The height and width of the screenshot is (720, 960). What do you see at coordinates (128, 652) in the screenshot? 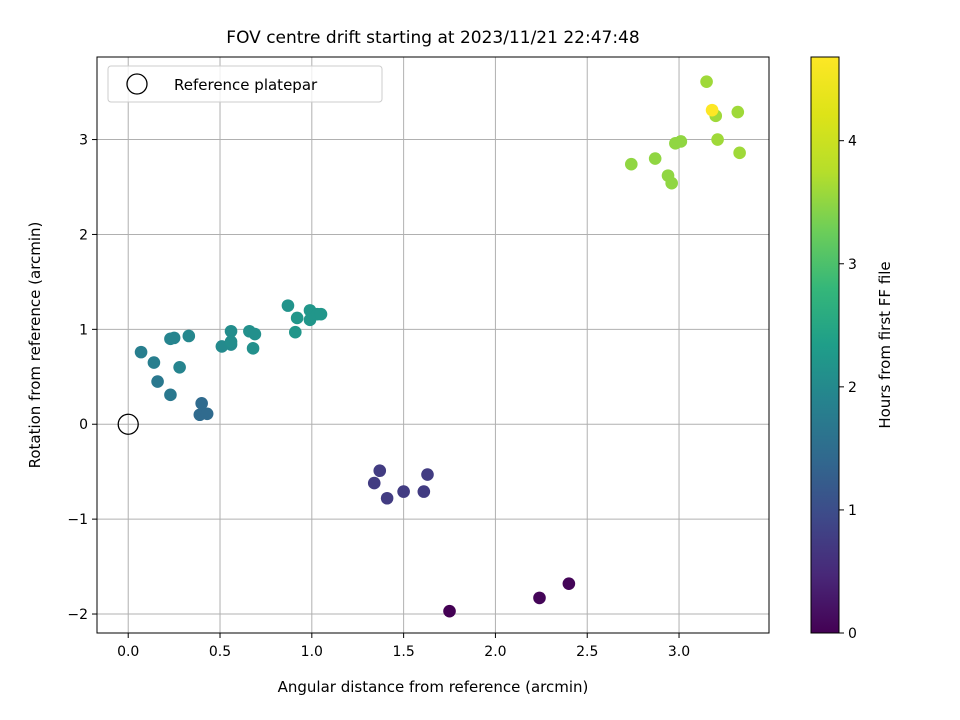
I see `x-tick-label: 0.0` at bounding box center [128, 652].